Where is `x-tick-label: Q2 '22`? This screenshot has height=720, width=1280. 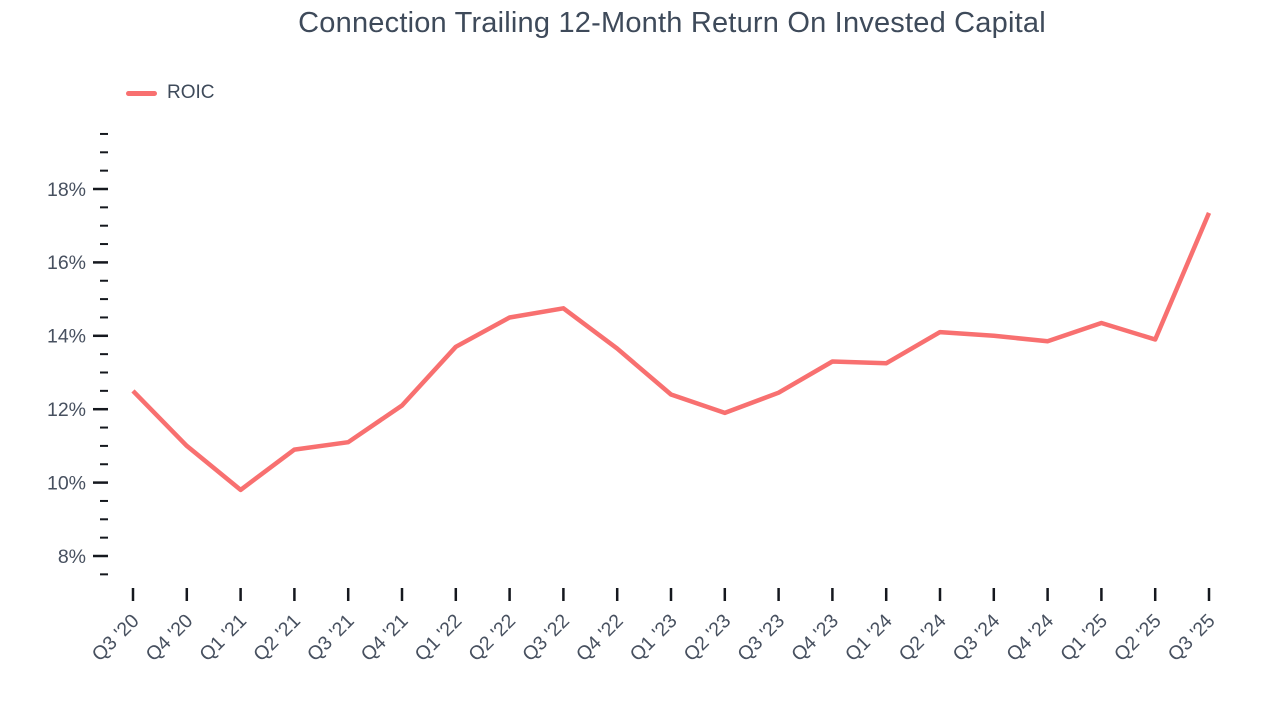
x-tick-label: Q2 '22 is located at coordinates (492, 638).